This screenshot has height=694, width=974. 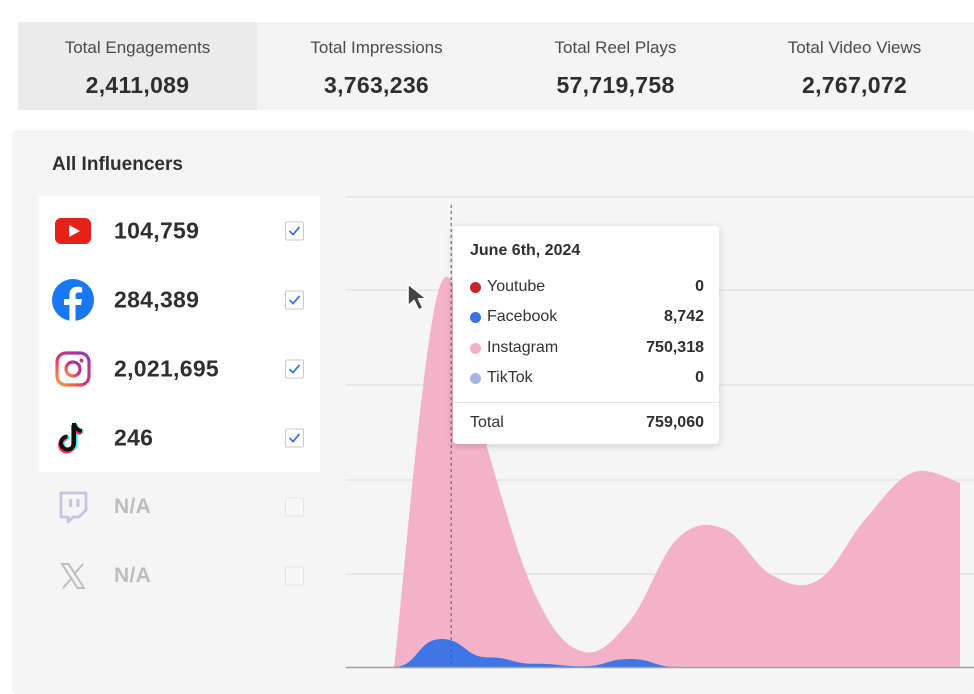 What do you see at coordinates (675, 347) in the screenshot?
I see `tooltip-series-value: 750,318` at bounding box center [675, 347].